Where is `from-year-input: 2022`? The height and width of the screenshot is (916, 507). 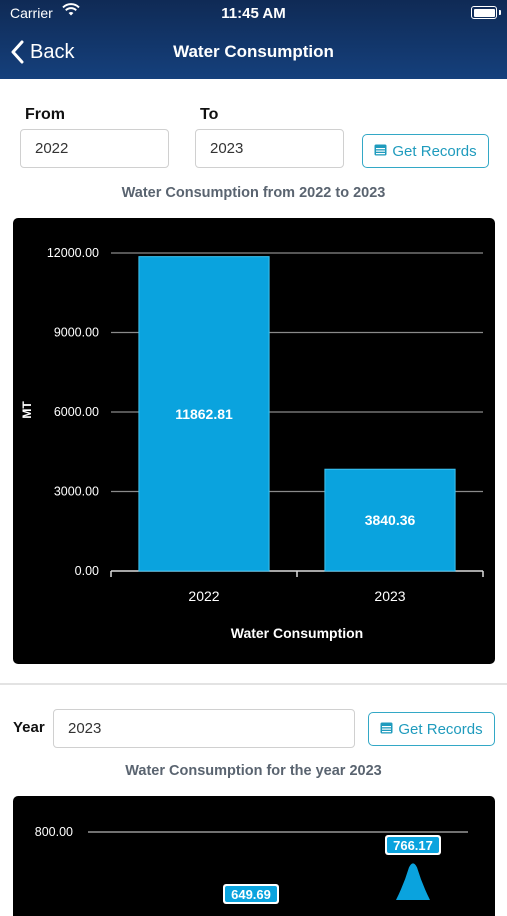
from-year-input: 2022 is located at coordinates (94, 148).